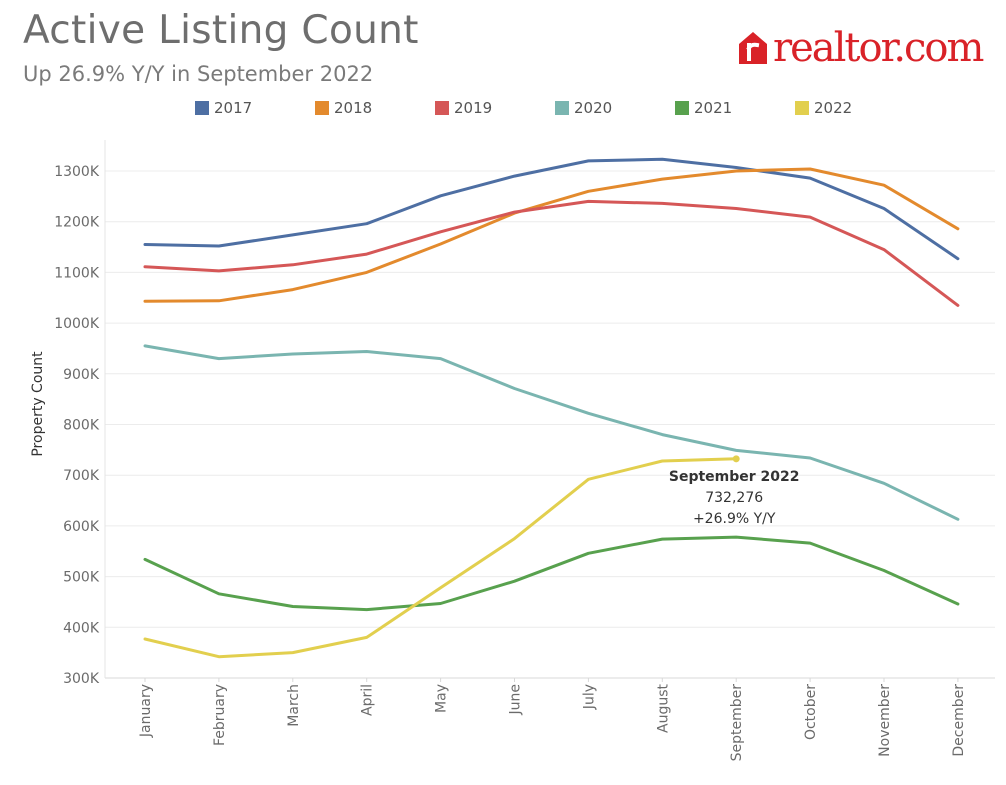  I want to click on x-tick-label: September, so click(737, 723).